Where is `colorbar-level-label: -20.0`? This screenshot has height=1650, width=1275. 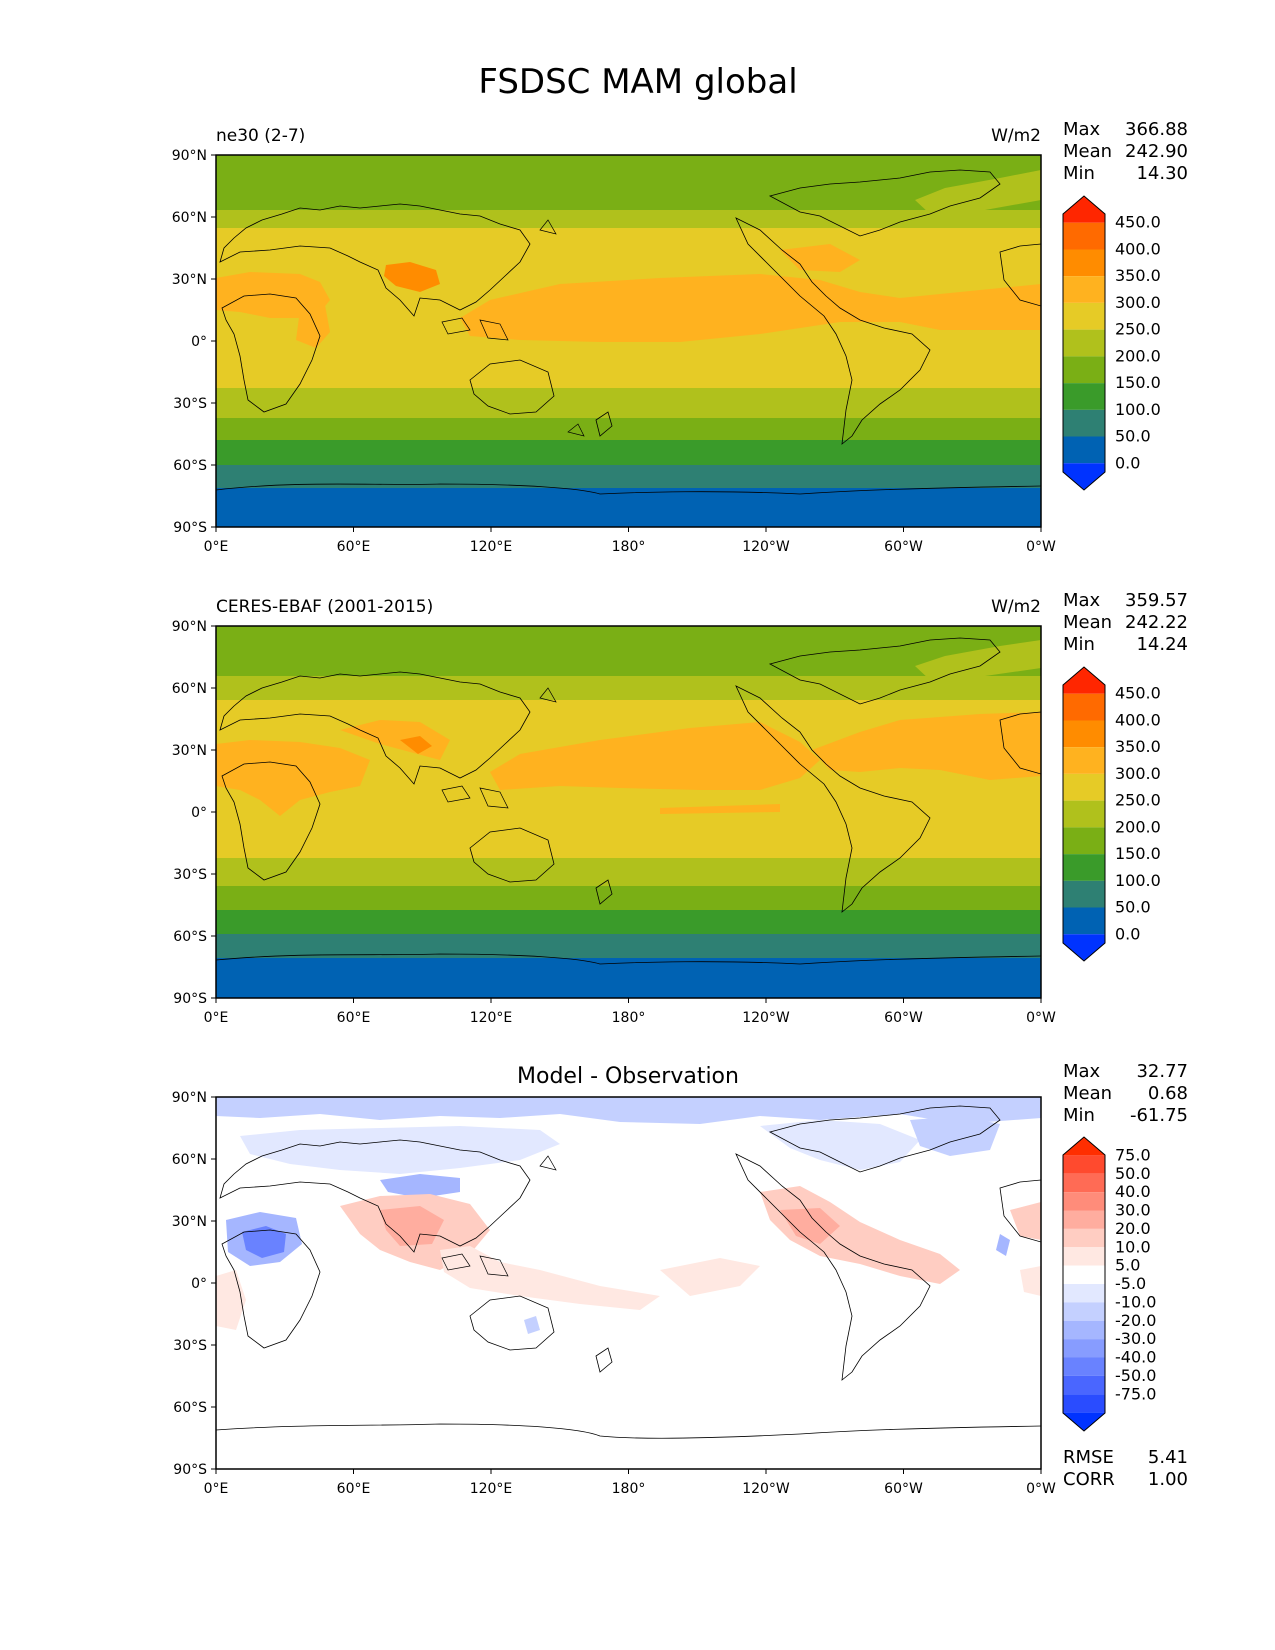
colorbar-level-label: -20.0 is located at coordinates (1135, 1320).